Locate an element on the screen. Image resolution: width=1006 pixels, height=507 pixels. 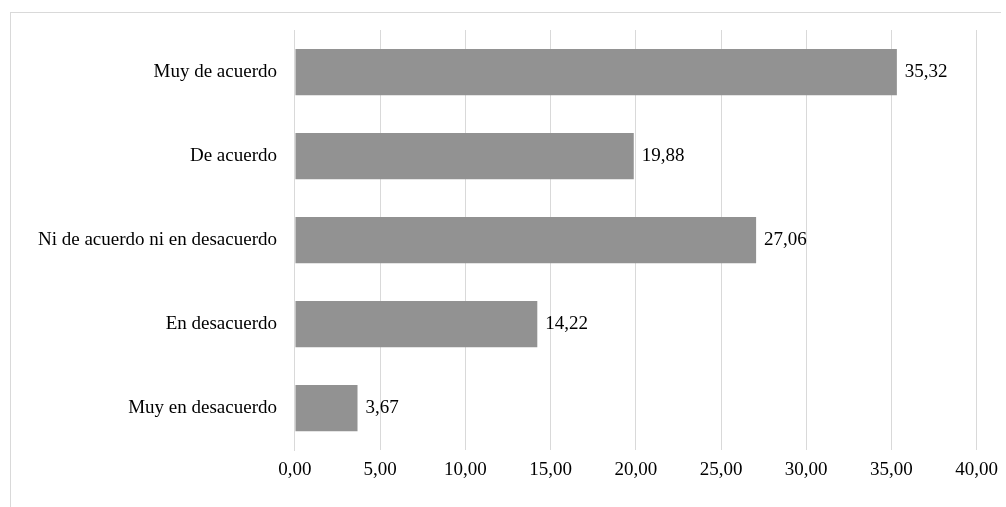
x-tick-label: 35,00 is located at coordinates (891, 468).